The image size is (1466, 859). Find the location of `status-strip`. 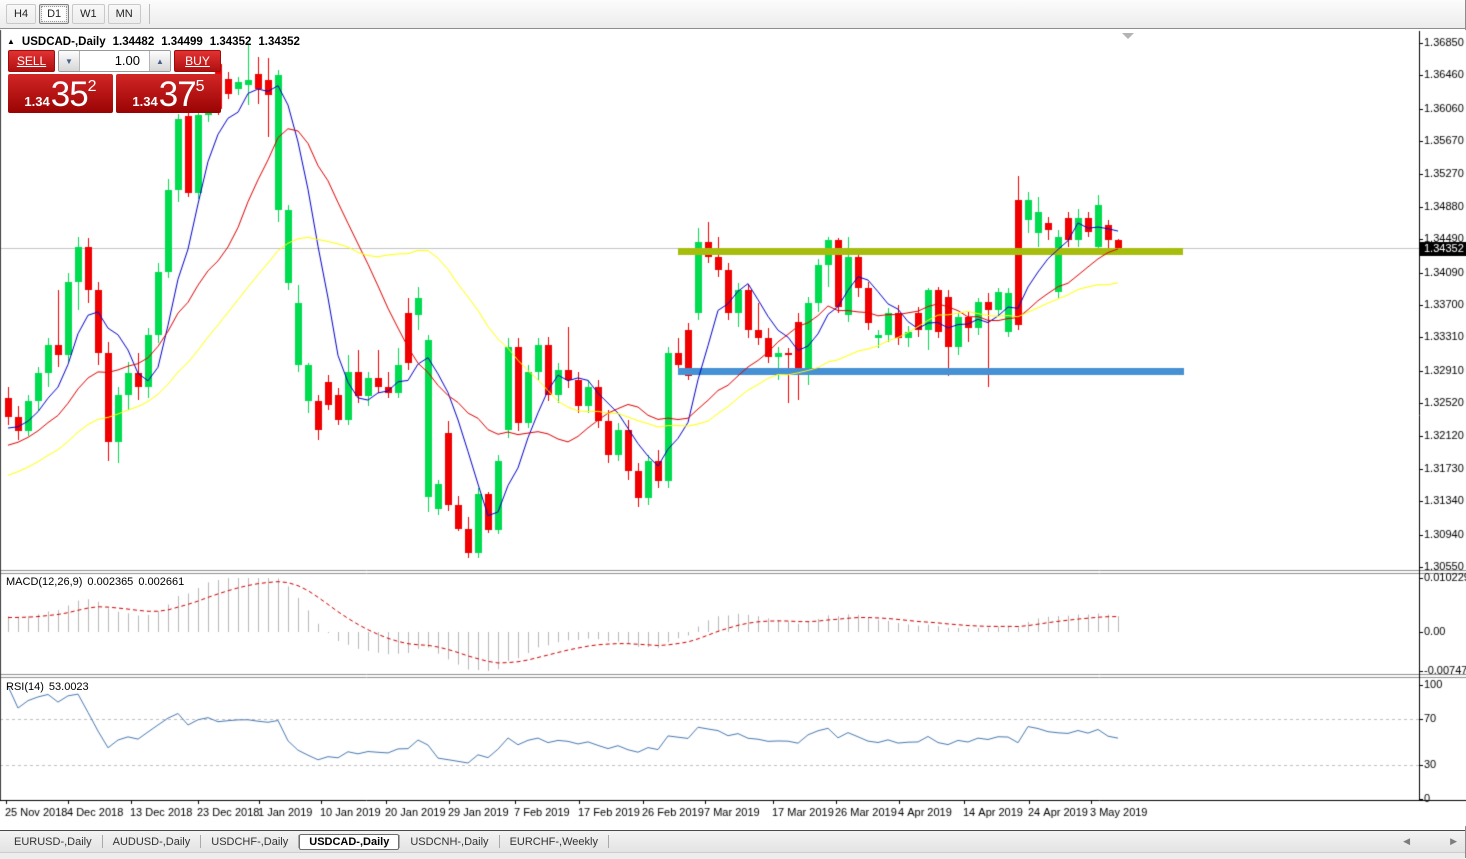

status-strip is located at coordinates (732, 855).